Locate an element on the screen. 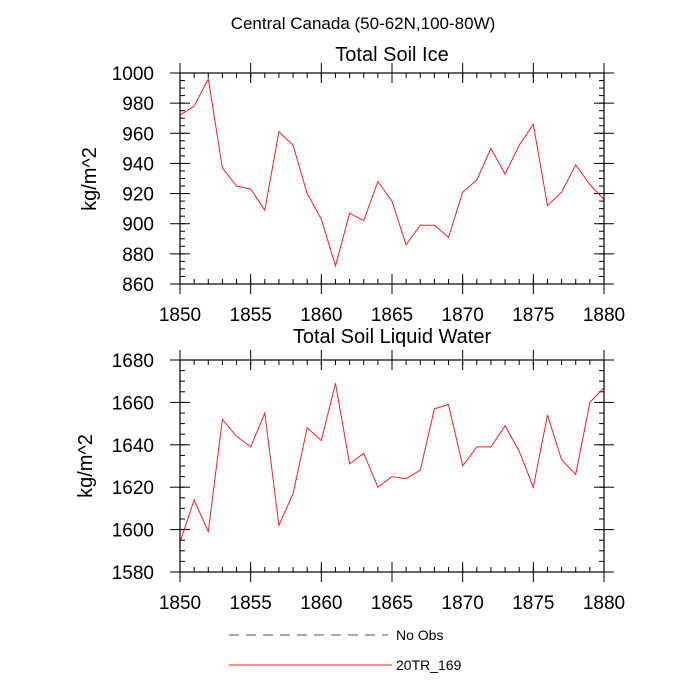  y-tick-label: 1580 is located at coordinates (133, 573).